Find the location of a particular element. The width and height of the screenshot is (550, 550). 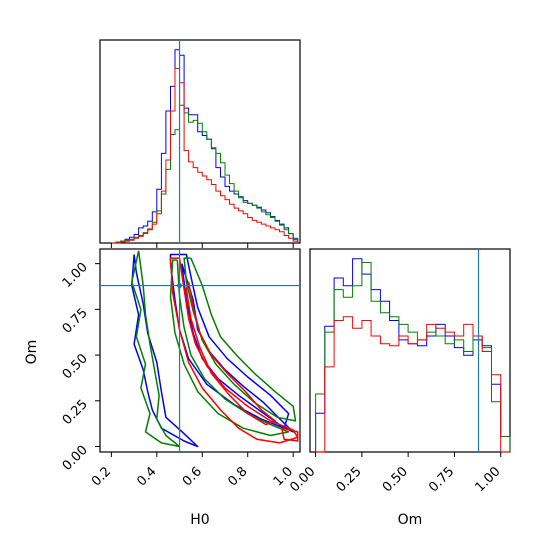

h0-hist-frame is located at coordinates (200, 141).